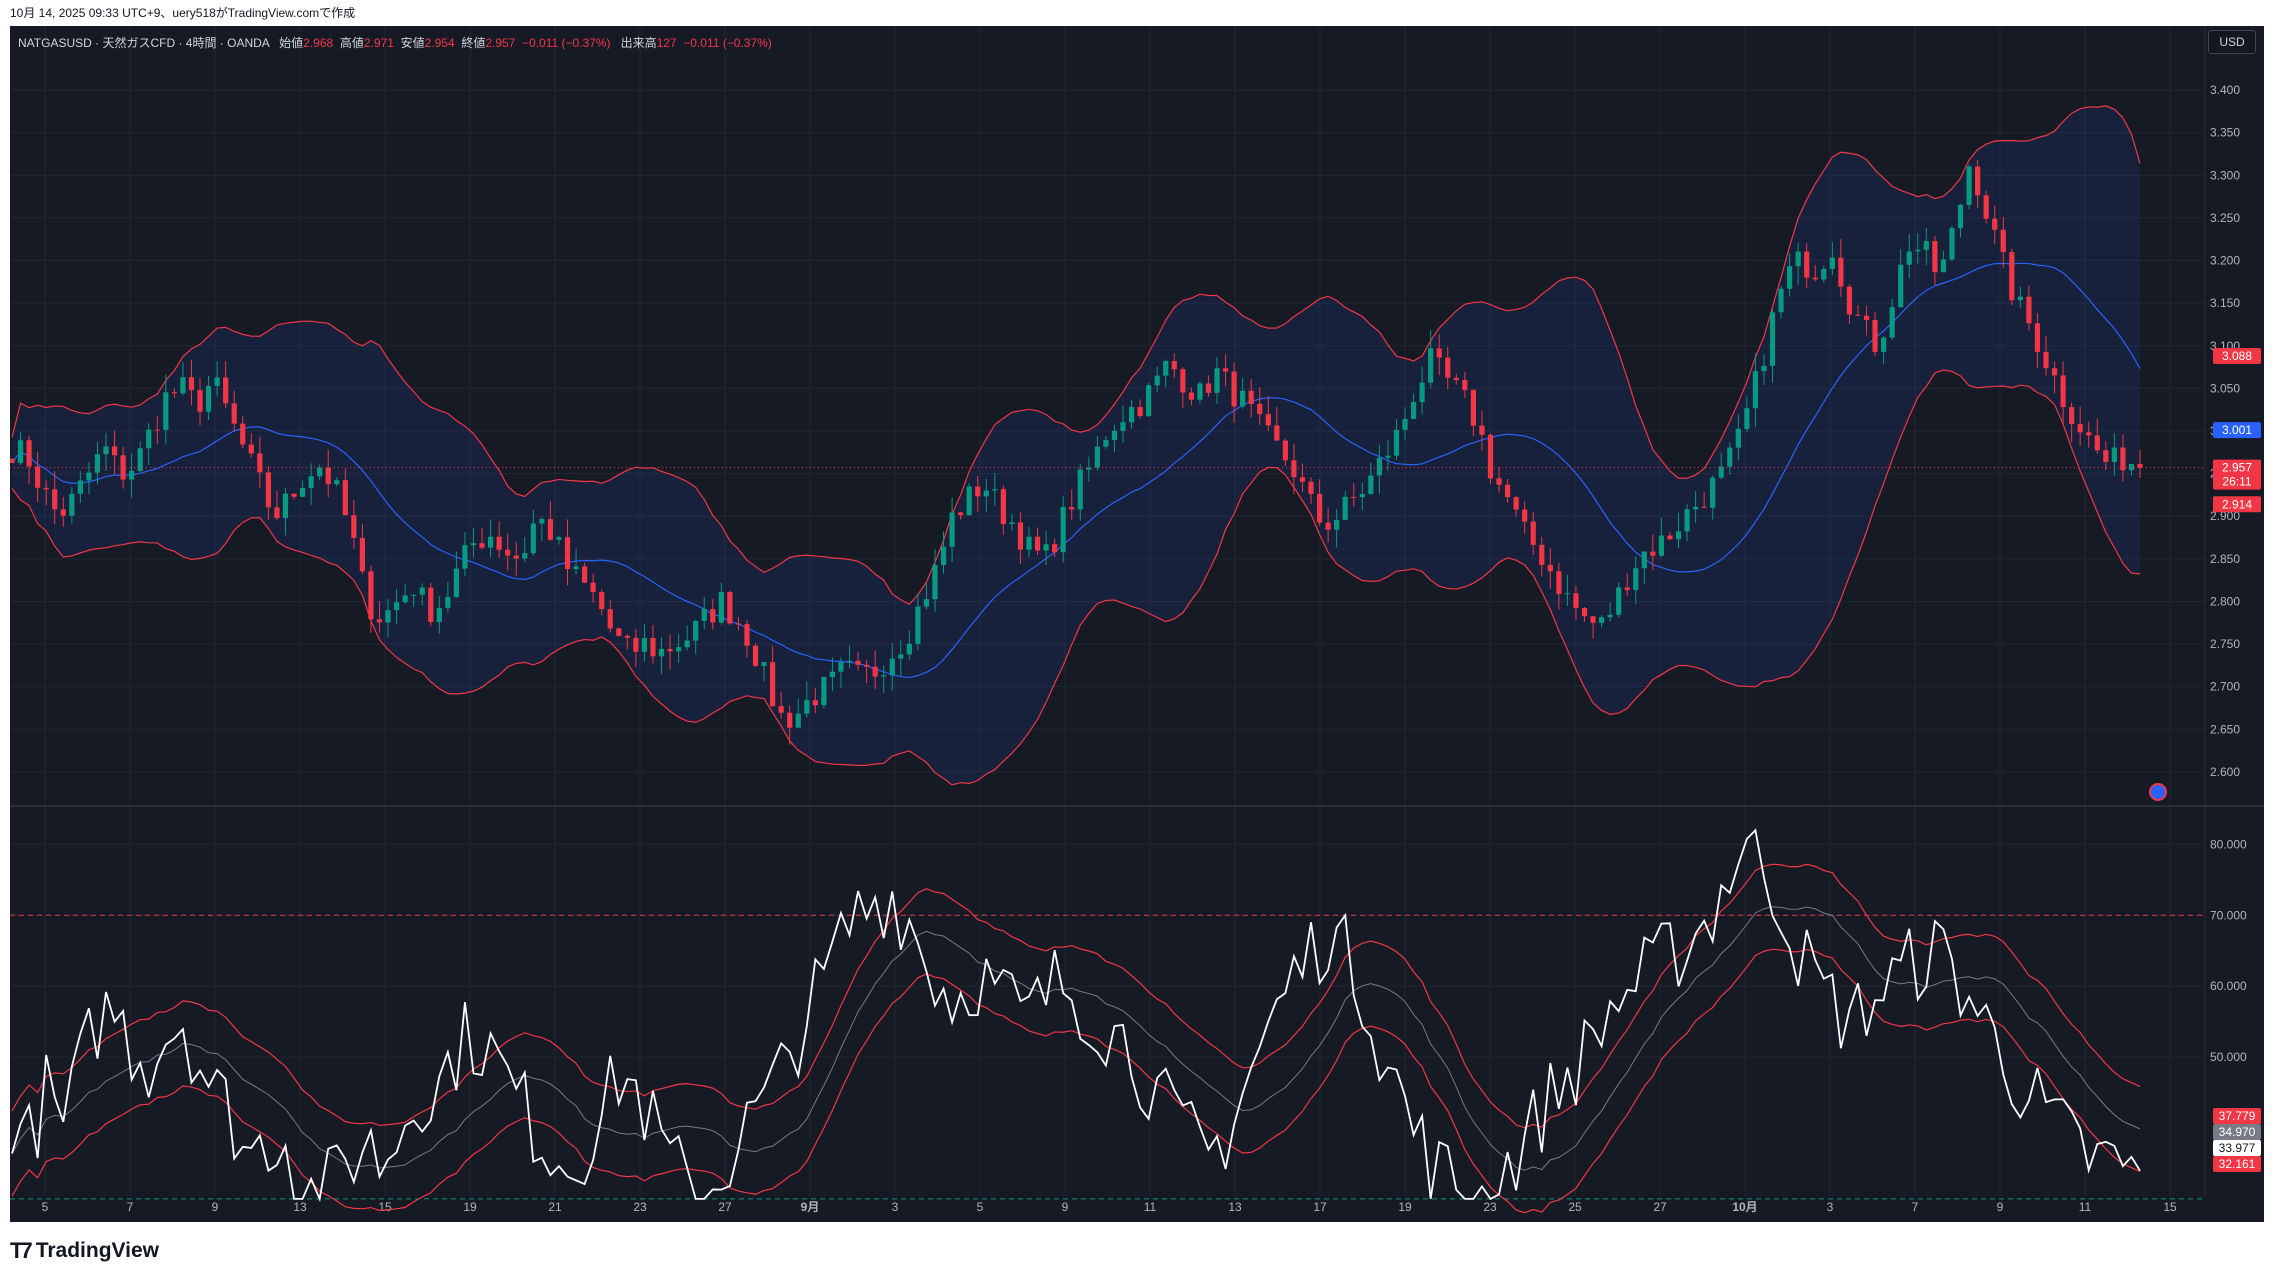 The height and width of the screenshot is (1282, 2274). I want to click on price-tag-value: 3.001, so click(2237, 430).